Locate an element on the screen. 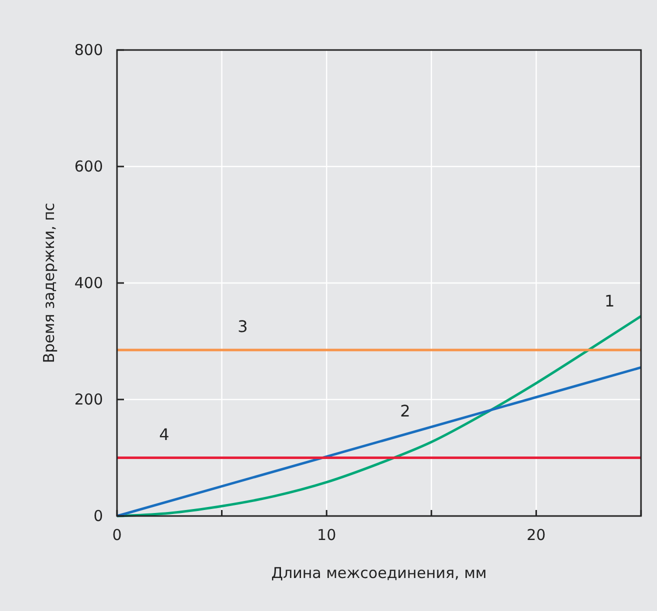 Image resolution: width=657 pixels, height=611 pixels. y-tick-label: 0 is located at coordinates (98, 516).